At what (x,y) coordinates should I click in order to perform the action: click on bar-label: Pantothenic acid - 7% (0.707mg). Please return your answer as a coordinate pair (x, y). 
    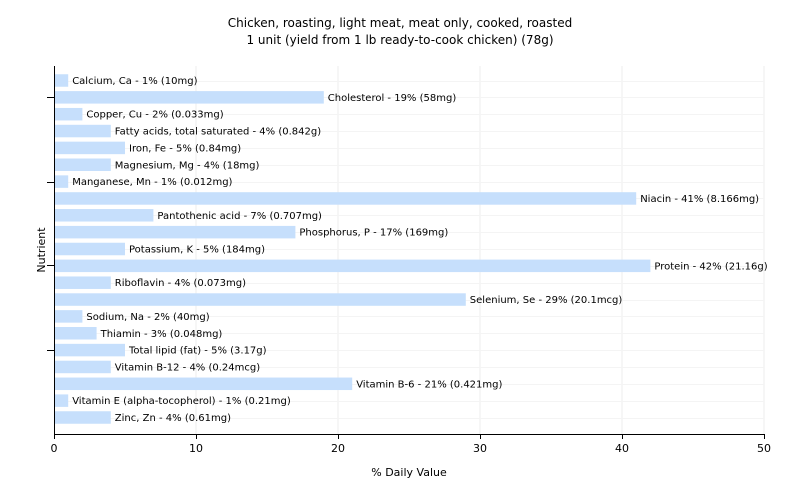
    Looking at the image, I should click on (239, 216).